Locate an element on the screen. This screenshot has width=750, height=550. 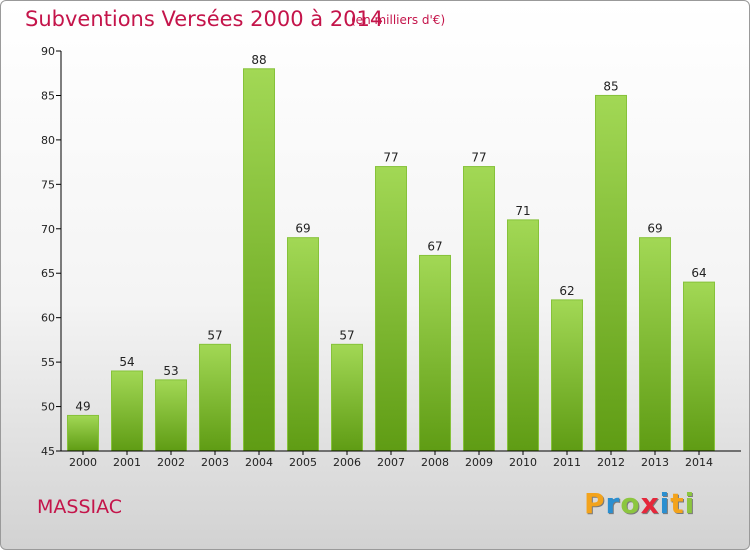
x-tick-label-2010: 2010 is located at coordinates (523, 462).